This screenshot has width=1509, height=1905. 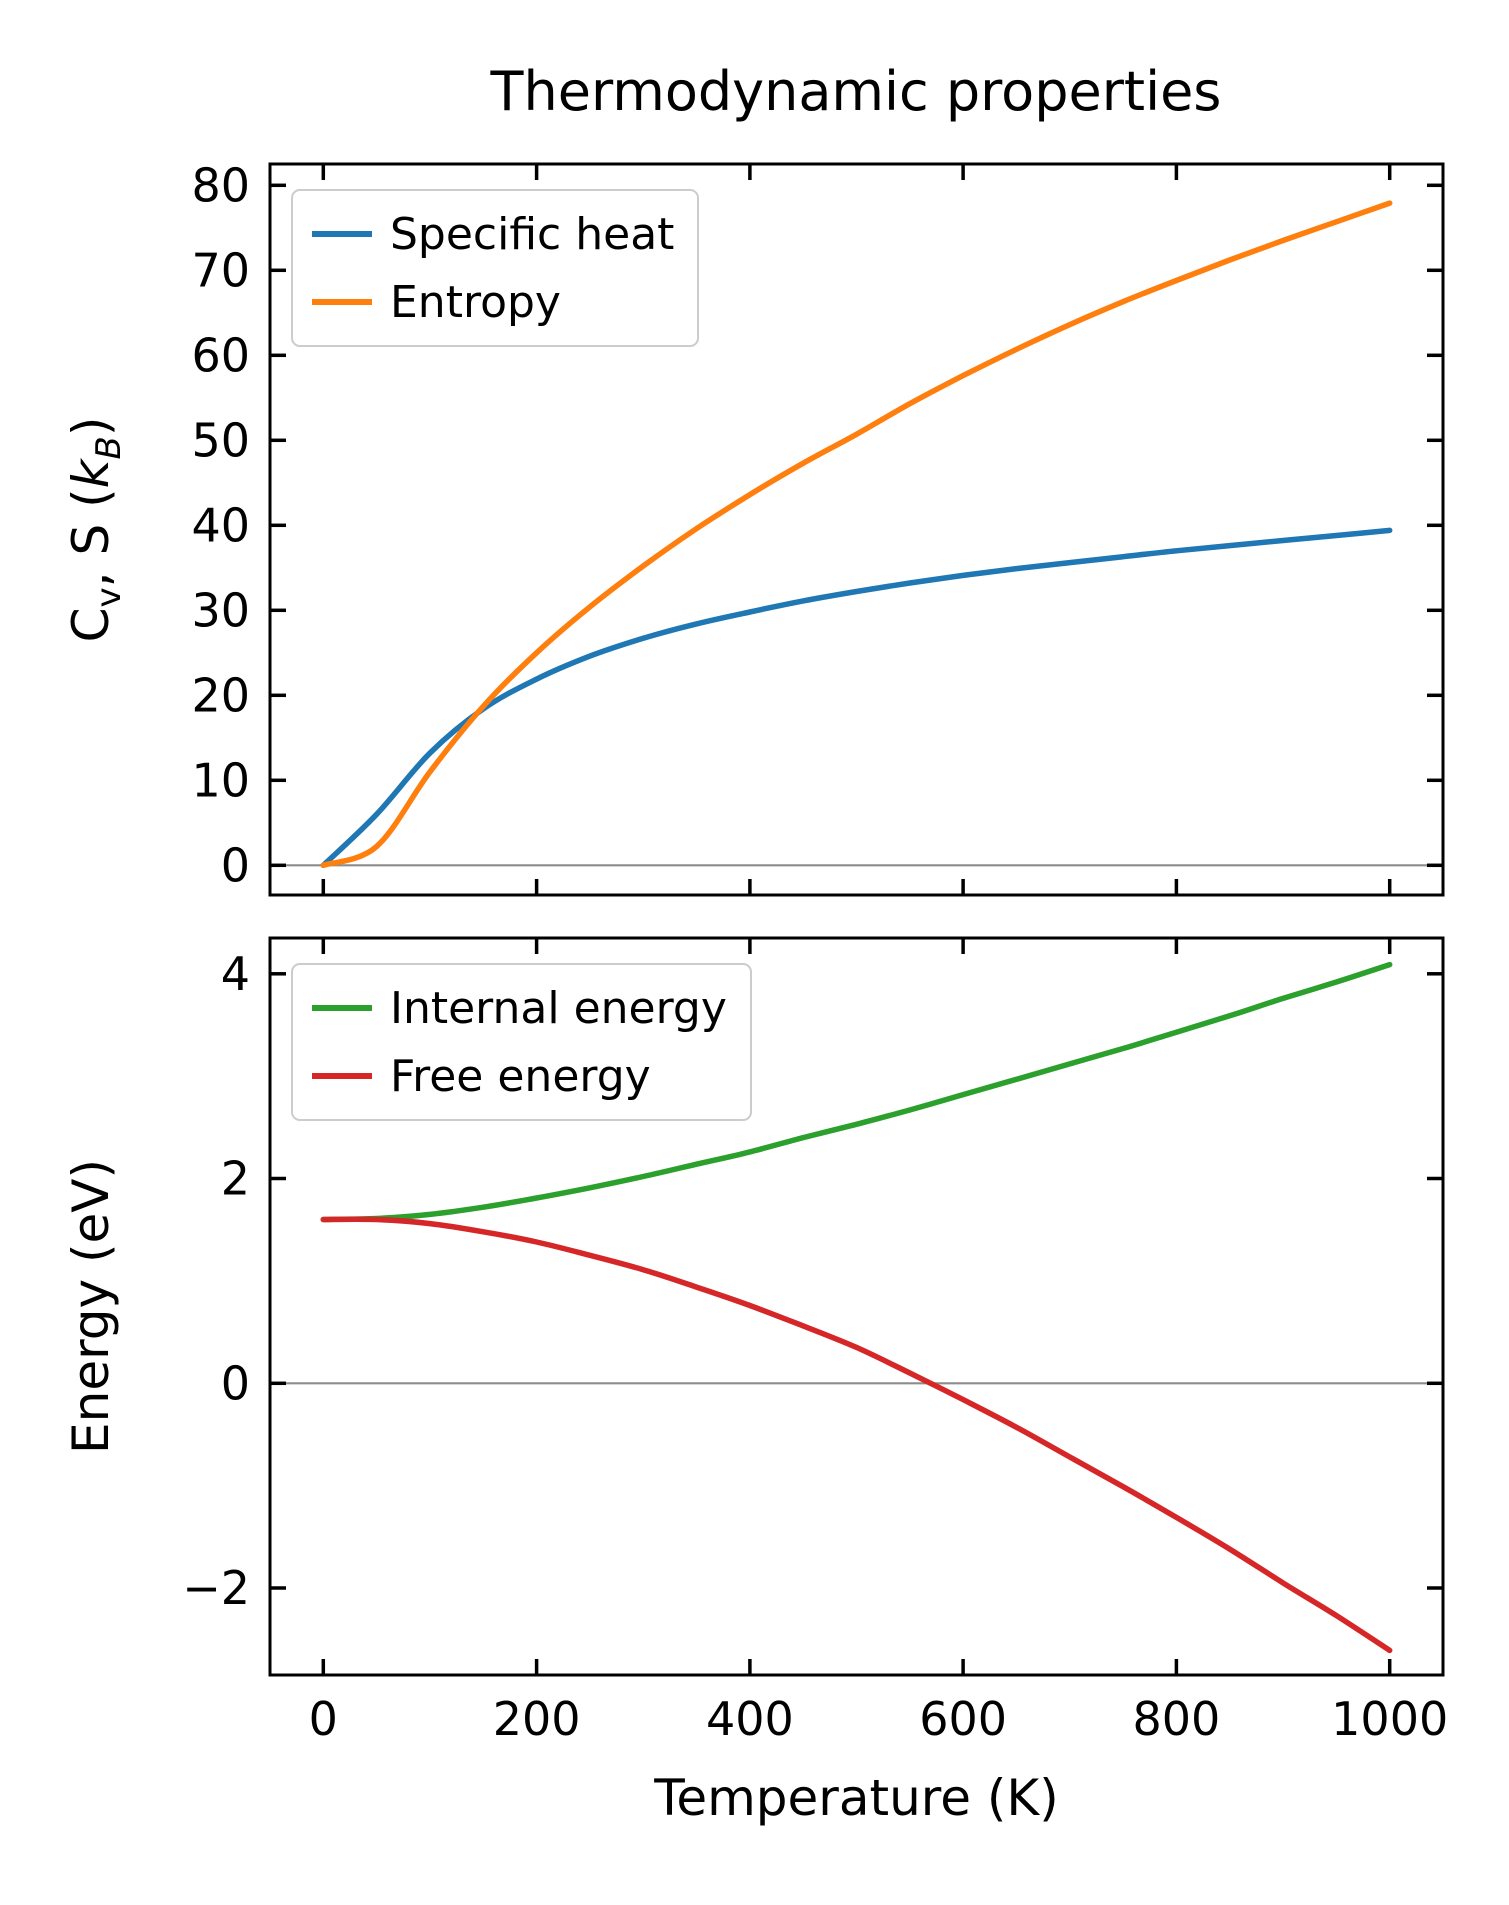 I want to click on legend: Internal energy Free energy, so click(x=521, y=1042).